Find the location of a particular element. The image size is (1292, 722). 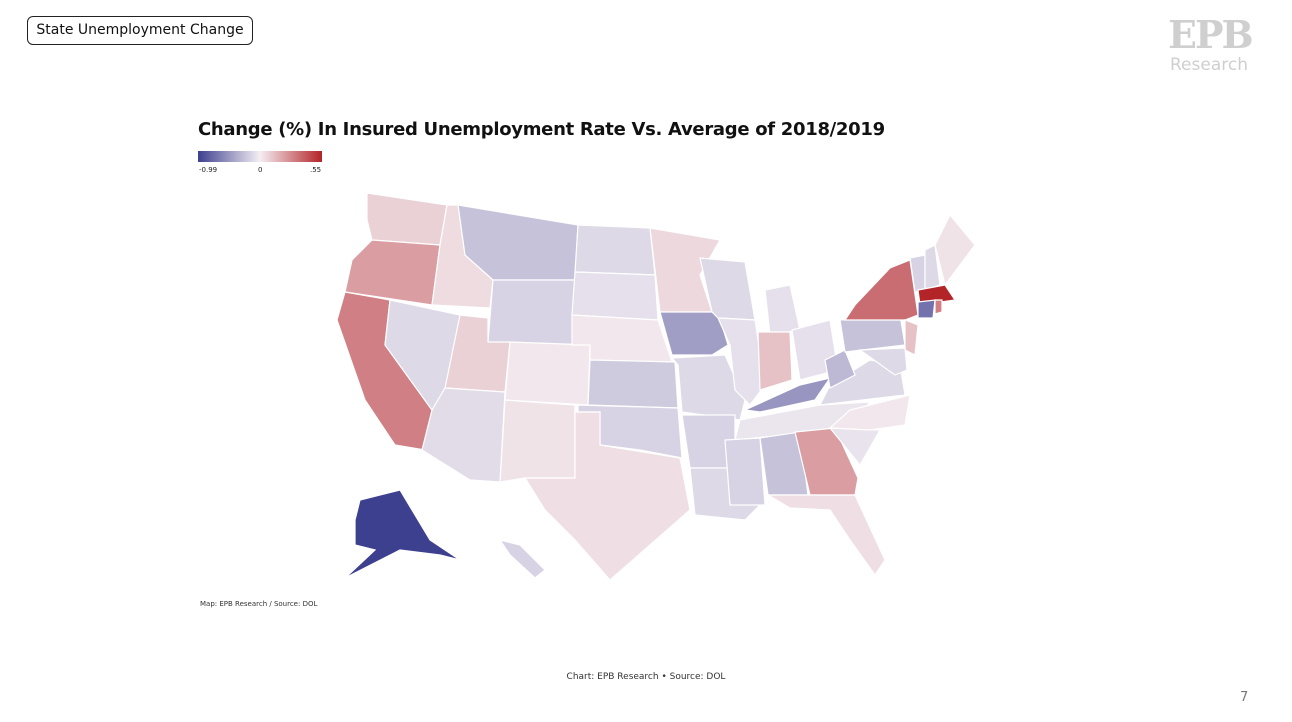

state-ak is located at coordinates (402, 534).